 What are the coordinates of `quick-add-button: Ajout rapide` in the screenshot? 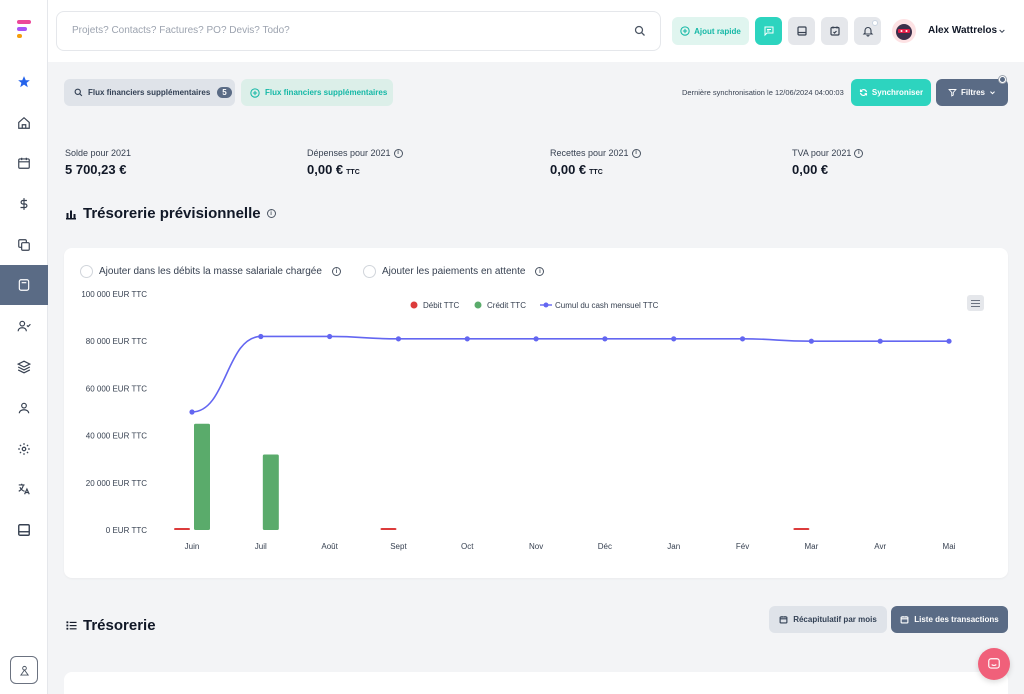 It's located at (710, 31).